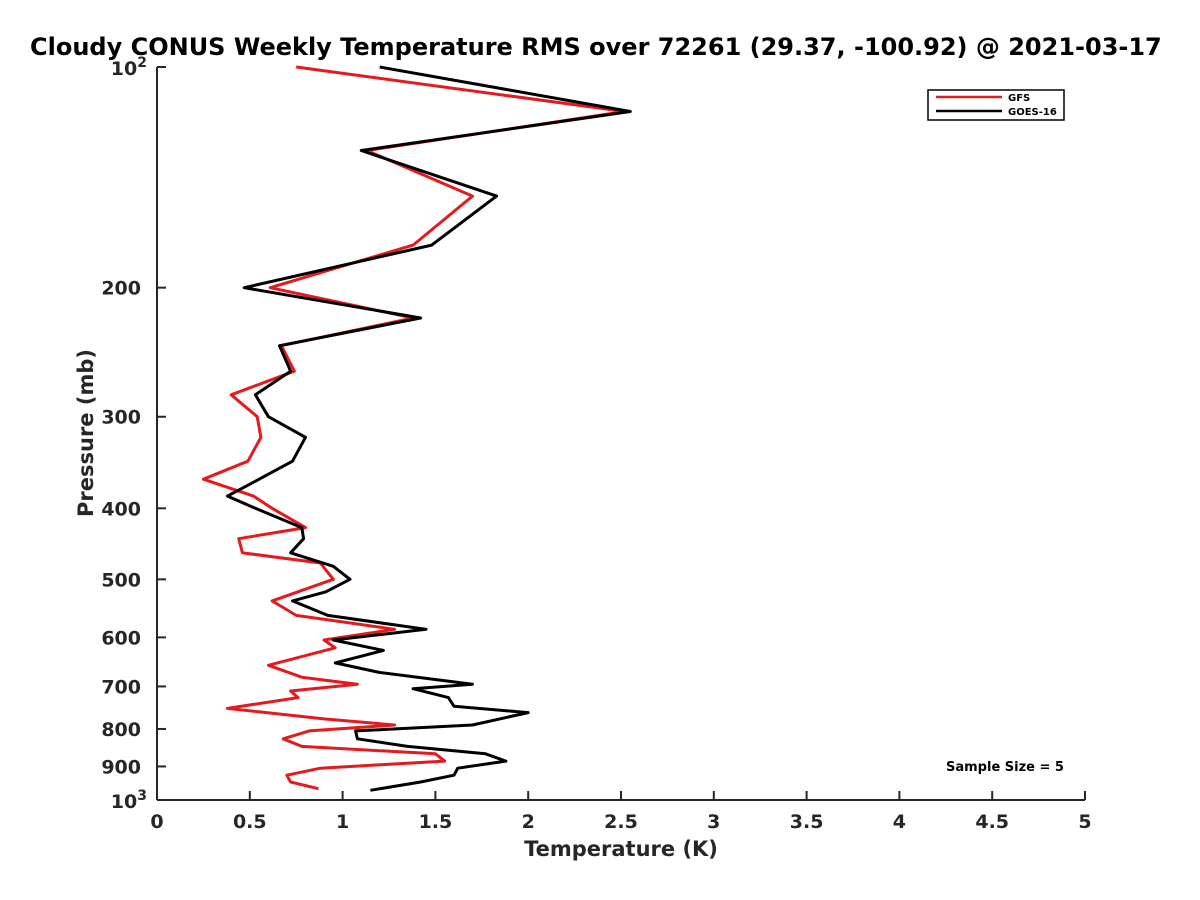 This screenshot has width=1200, height=900. I want to click on legend-label-goes16: GOES-16, so click(1032, 112).